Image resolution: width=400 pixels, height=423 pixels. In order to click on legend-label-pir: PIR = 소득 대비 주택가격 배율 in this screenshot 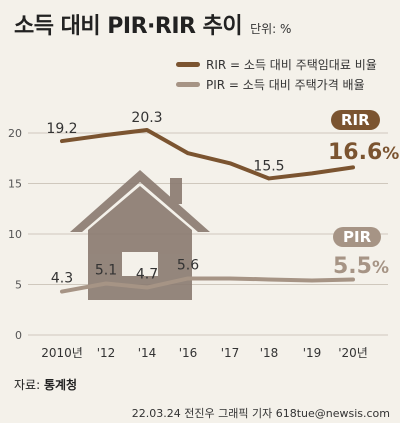, I will do `click(285, 84)`.